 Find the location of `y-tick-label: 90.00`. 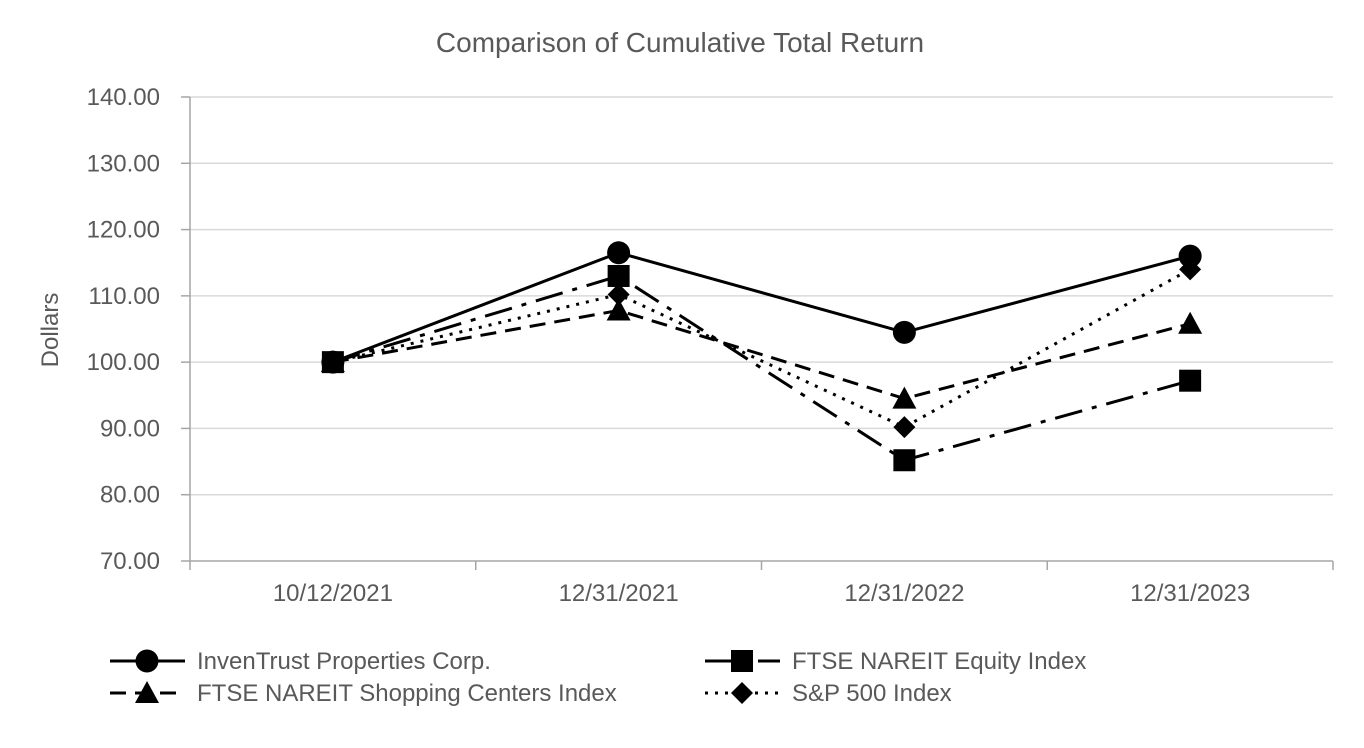

y-tick-label: 90.00 is located at coordinates (130, 428).